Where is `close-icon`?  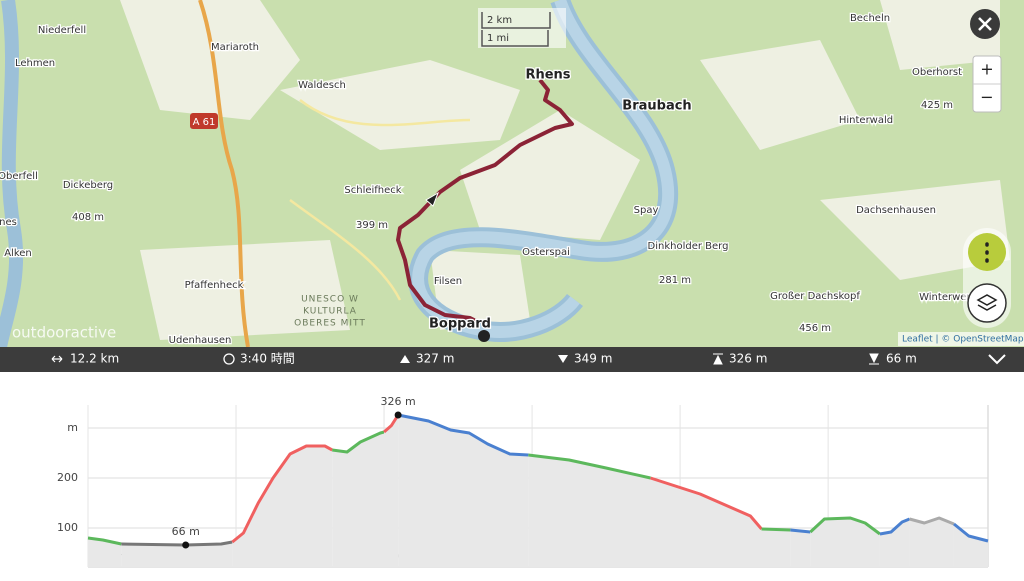 close-icon is located at coordinates (985, 24).